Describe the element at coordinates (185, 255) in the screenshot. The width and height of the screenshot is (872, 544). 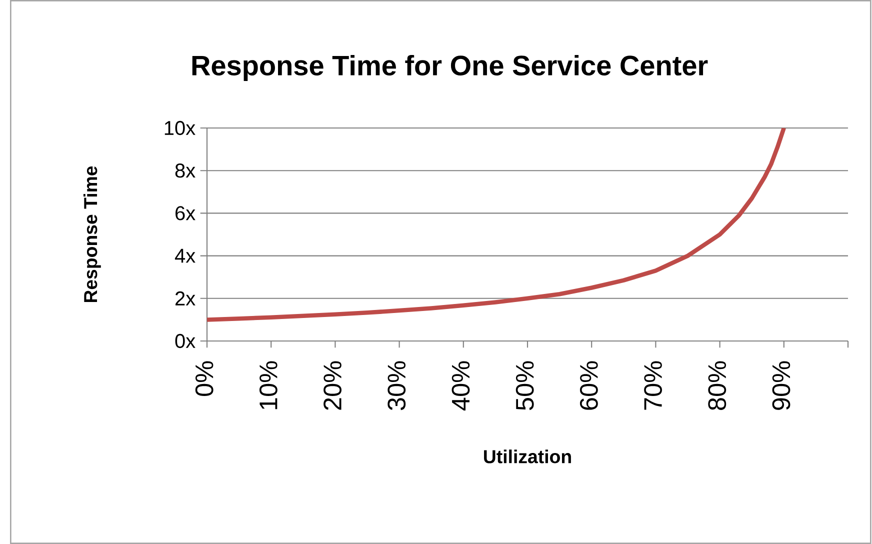
I see `y-tick-label: 4x` at that location.